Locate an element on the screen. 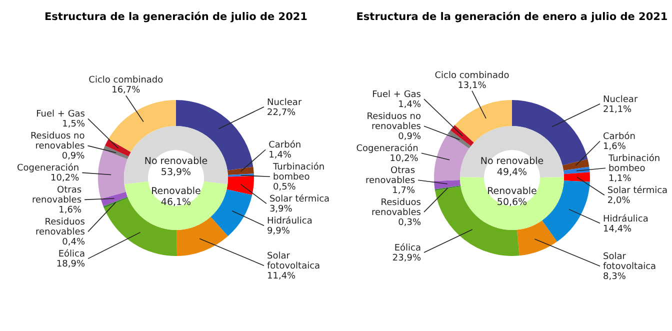  data-label: 3,9% is located at coordinates (281, 209).